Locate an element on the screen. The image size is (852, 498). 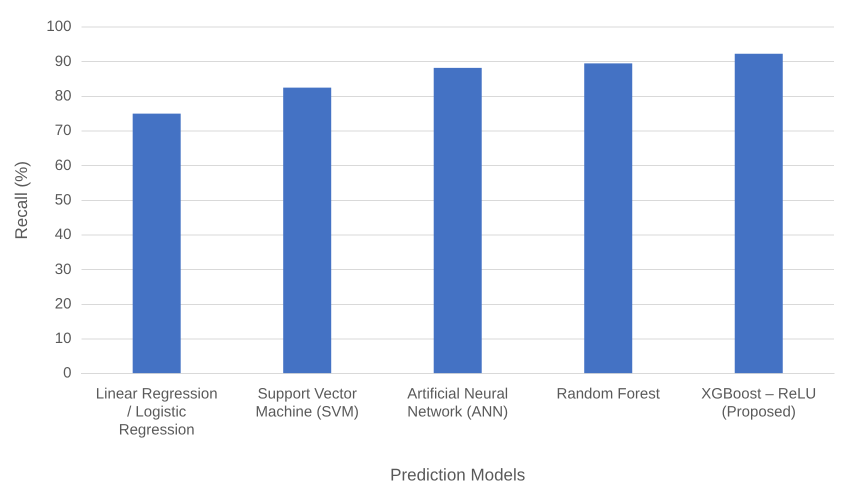
y-tick-label: 90 is located at coordinates (63, 61).